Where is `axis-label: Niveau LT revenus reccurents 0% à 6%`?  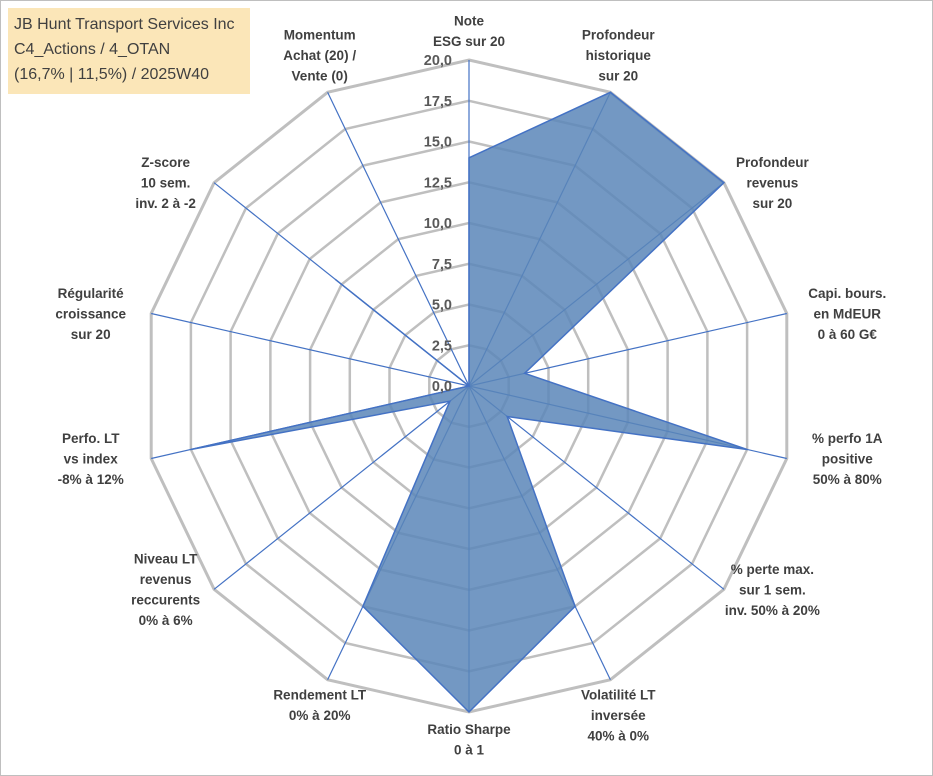
axis-label: Niveau LT revenus reccurents 0% à 6% is located at coordinates (165, 590).